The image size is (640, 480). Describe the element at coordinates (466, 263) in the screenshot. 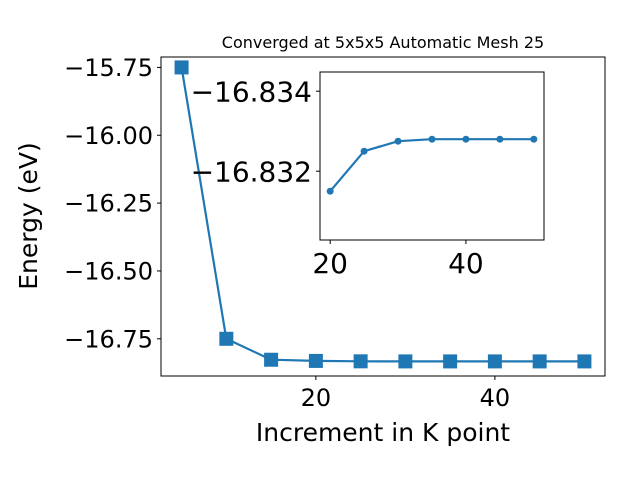

I see `inset-x-tick-label: 40` at that location.